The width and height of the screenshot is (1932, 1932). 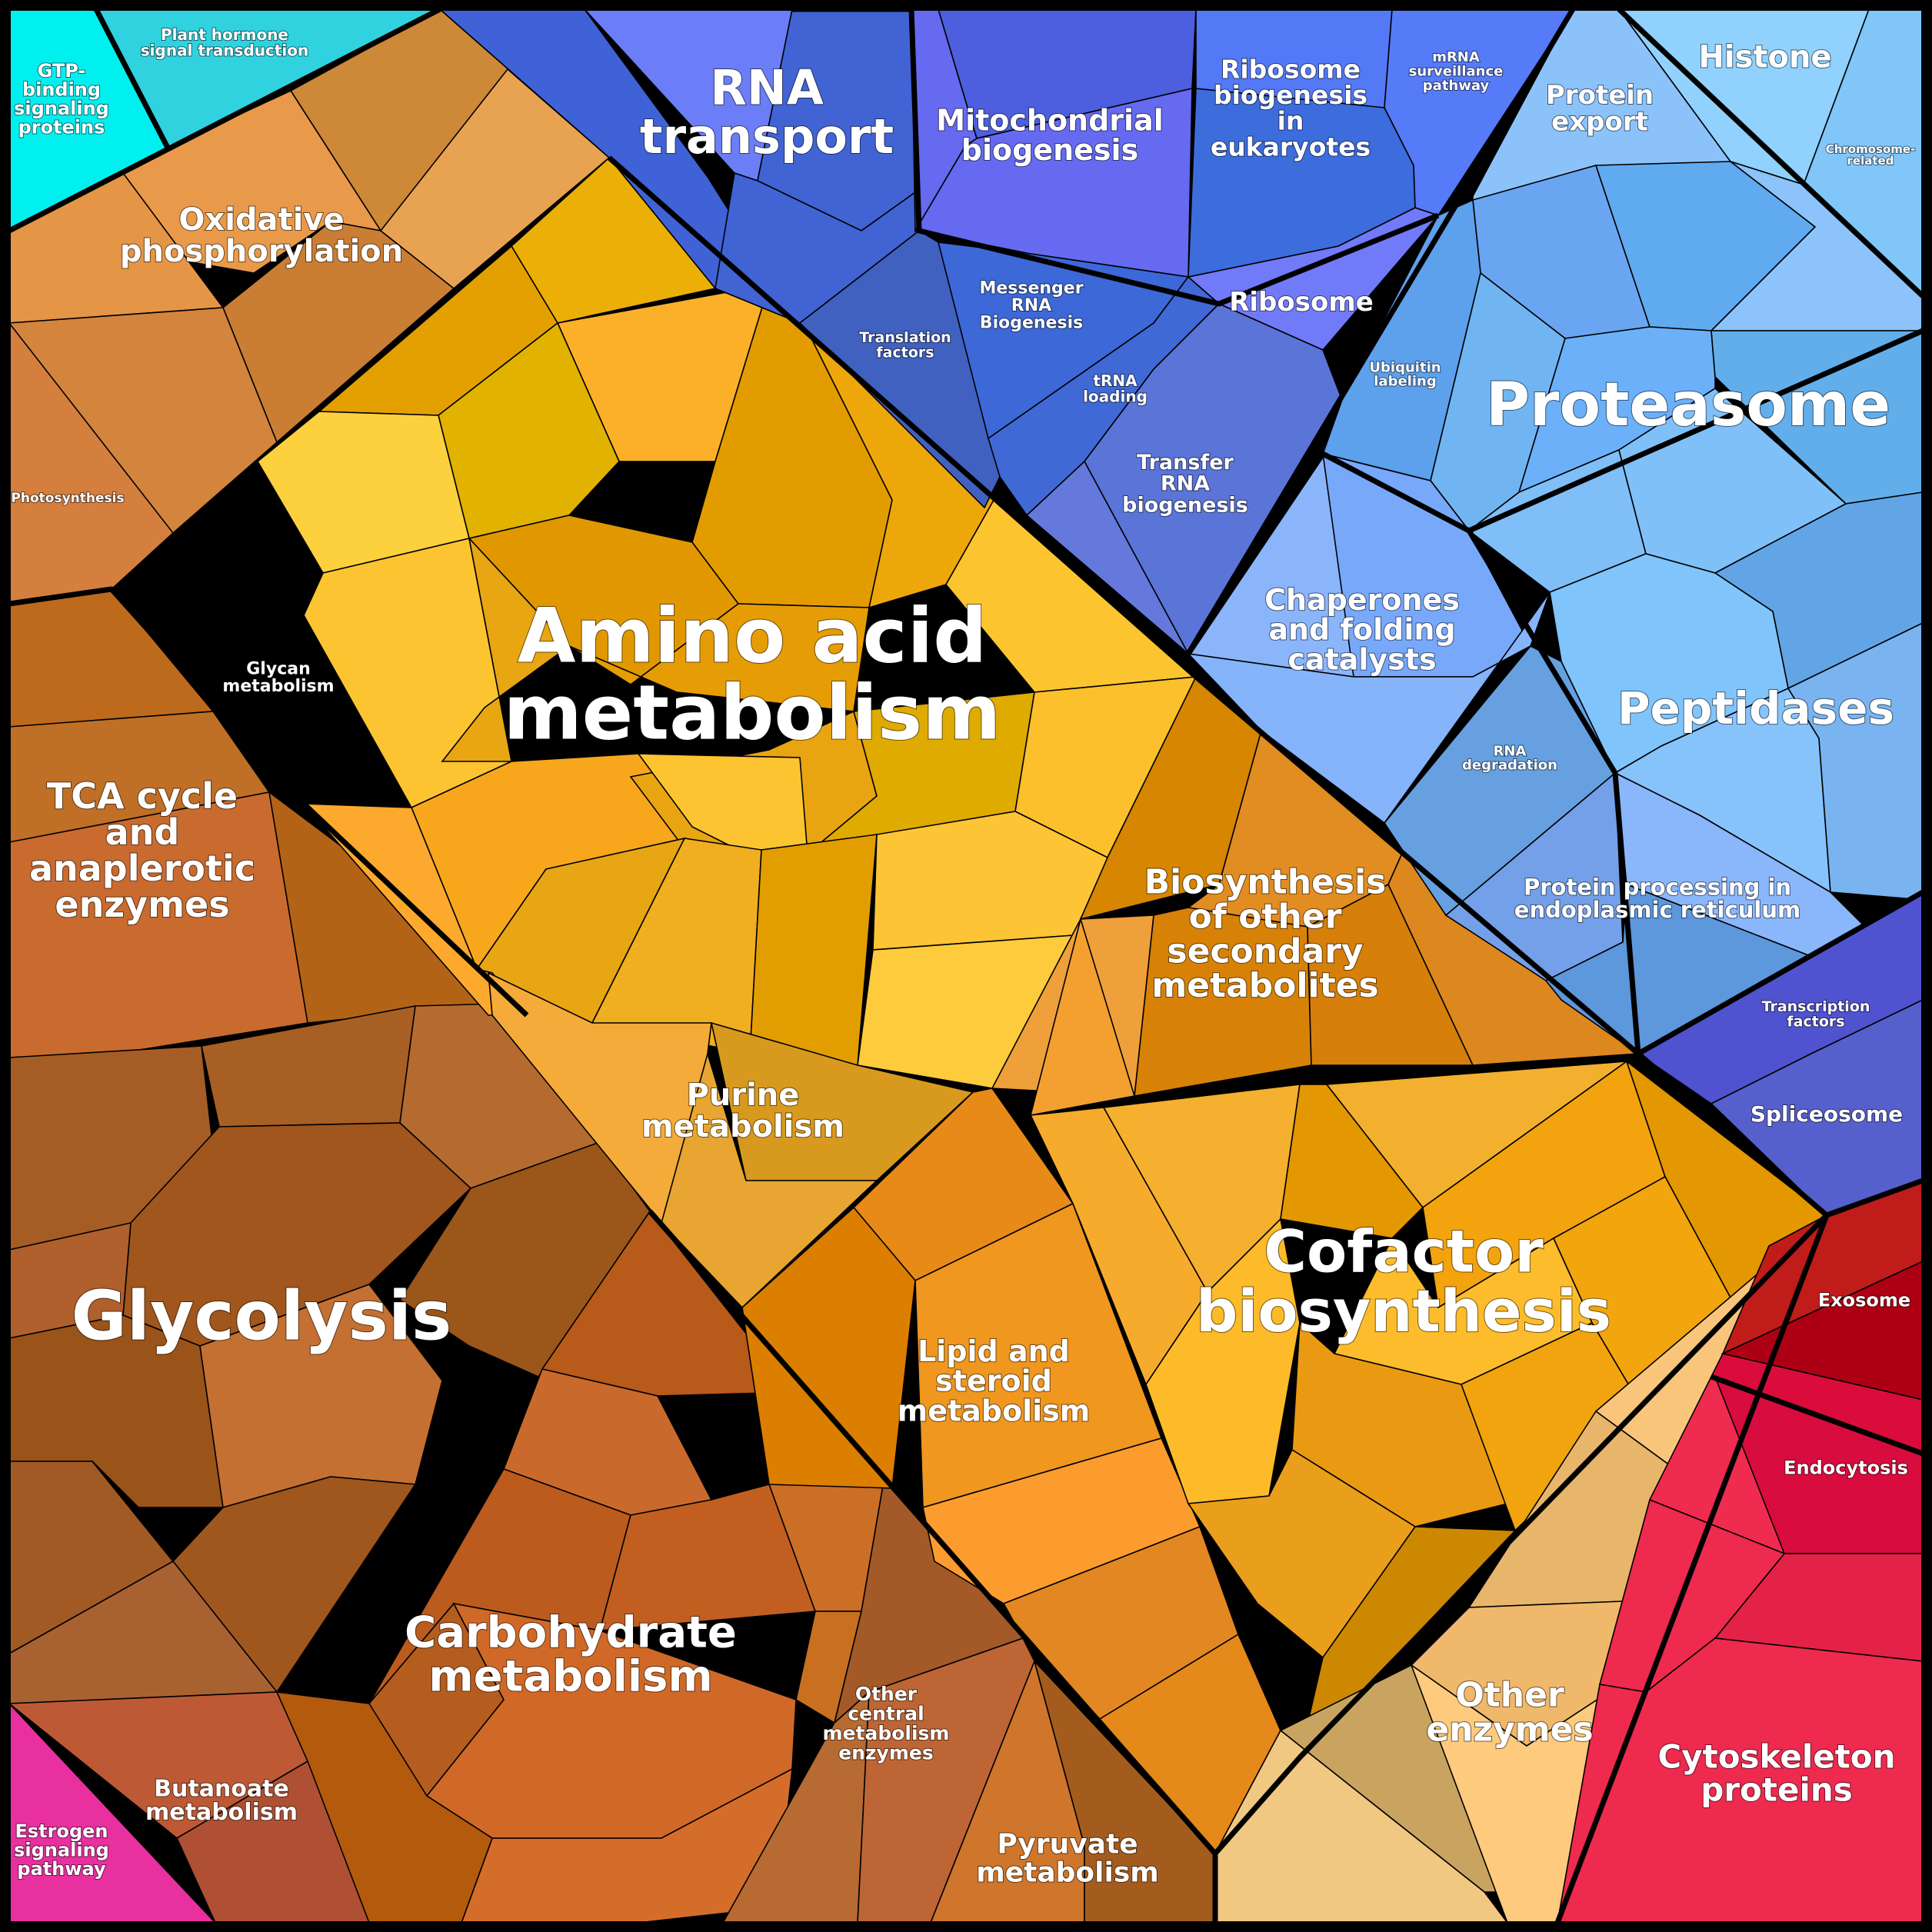 What do you see at coordinates (767, 136) in the screenshot?
I see `label-line: transport` at bounding box center [767, 136].